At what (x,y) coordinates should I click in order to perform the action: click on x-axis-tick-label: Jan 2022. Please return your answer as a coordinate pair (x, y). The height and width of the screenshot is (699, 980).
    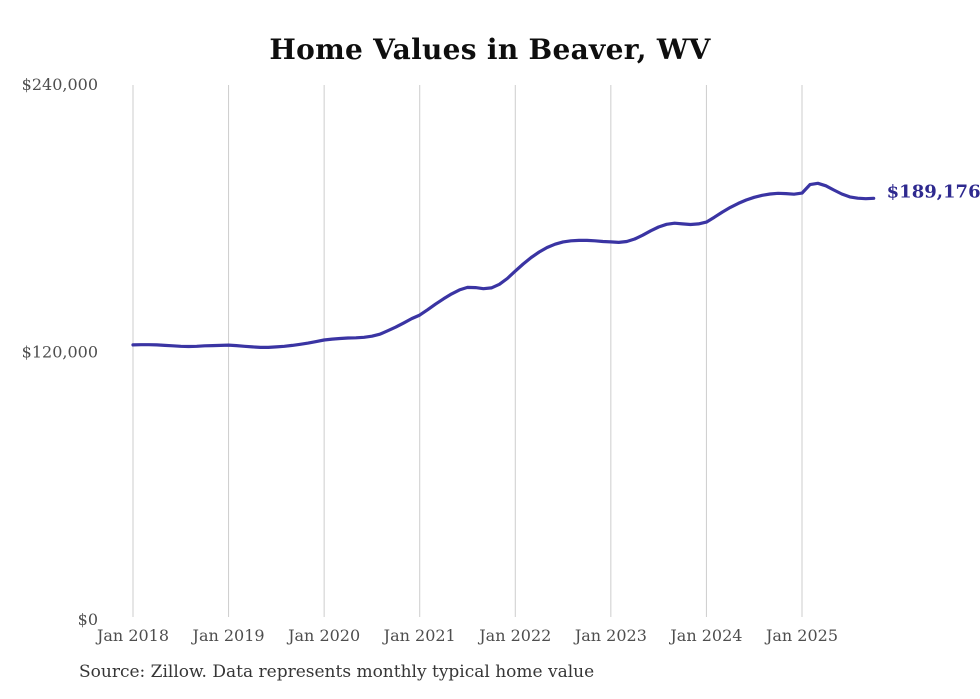
    Looking at the image, I should click on (514, 635).